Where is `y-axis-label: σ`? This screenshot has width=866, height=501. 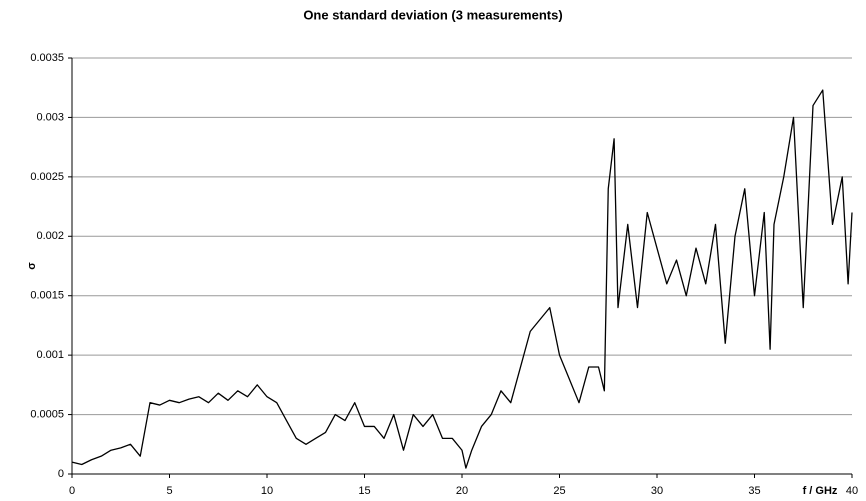 y-axis-label: σ is located at coordinates (32, 266).